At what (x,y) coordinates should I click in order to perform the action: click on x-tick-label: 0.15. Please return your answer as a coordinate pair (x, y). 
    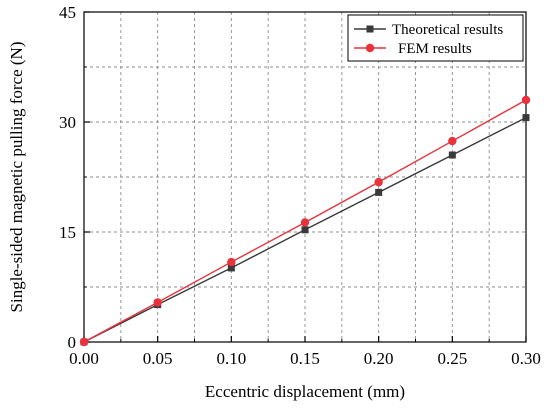
    Looking at the image, I should click on (305, 358).